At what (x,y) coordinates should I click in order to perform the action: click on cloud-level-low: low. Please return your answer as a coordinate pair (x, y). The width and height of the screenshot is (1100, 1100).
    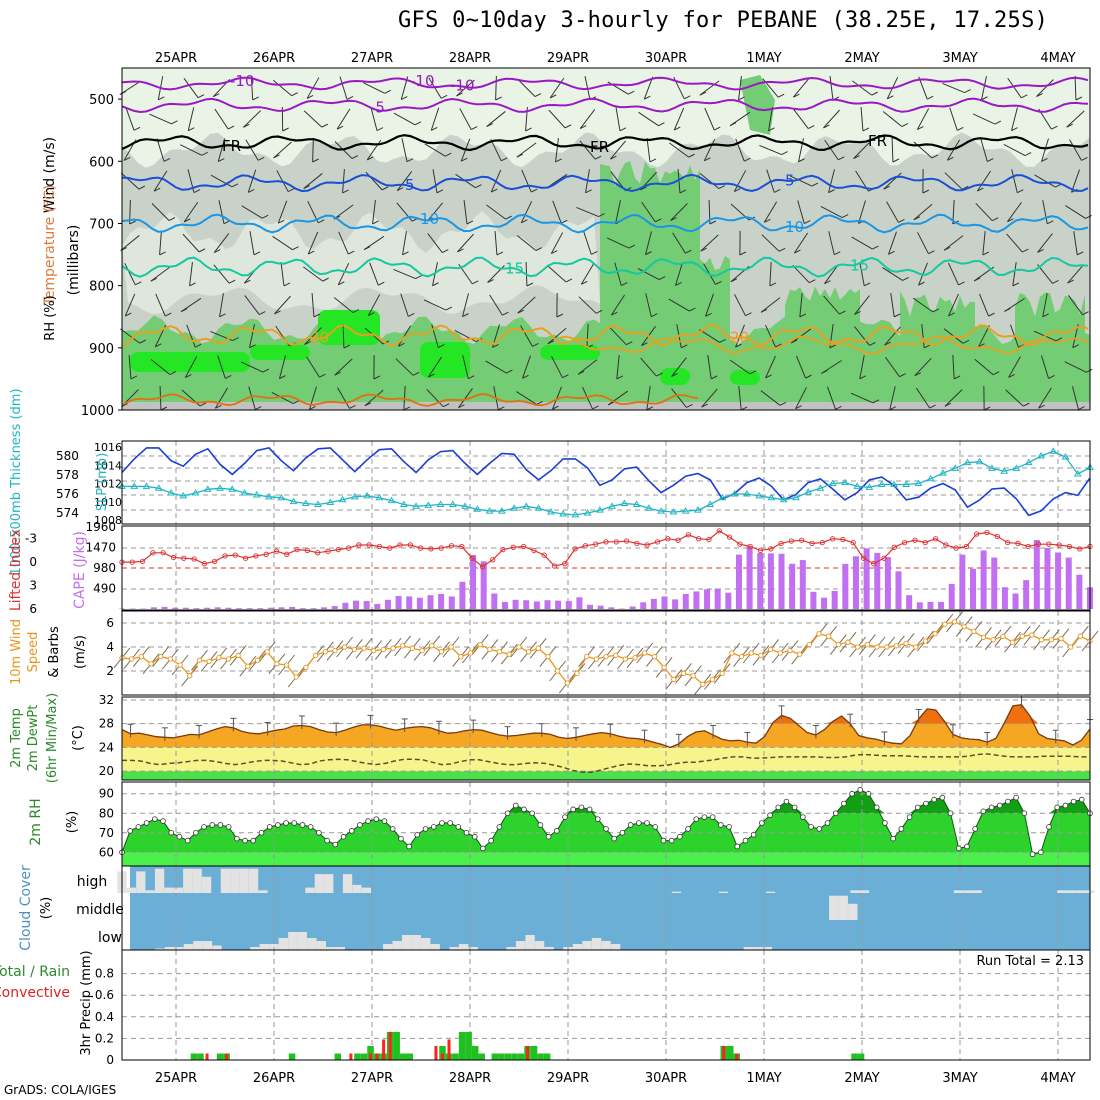
    Looking at the image, I should click on (110, 938).